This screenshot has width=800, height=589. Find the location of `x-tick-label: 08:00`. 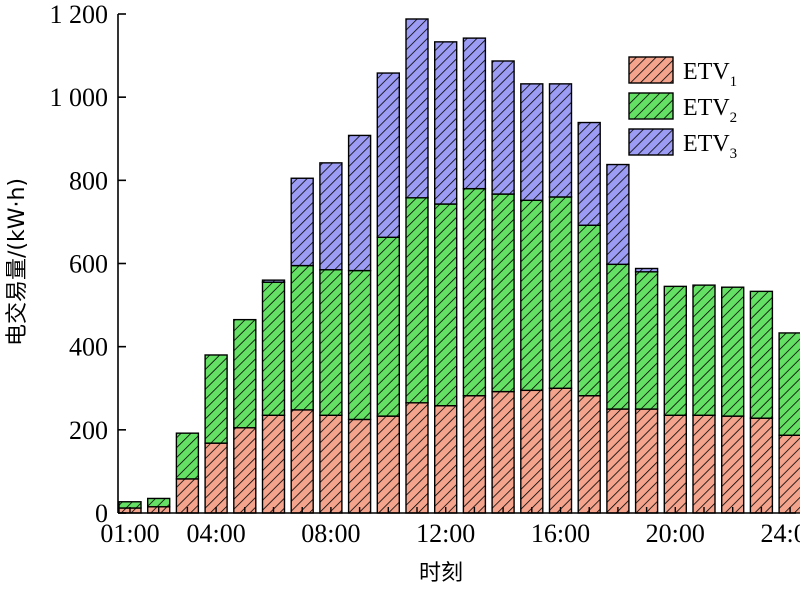

x-tick-label: 08:00 is located at coordinates (330, 533).